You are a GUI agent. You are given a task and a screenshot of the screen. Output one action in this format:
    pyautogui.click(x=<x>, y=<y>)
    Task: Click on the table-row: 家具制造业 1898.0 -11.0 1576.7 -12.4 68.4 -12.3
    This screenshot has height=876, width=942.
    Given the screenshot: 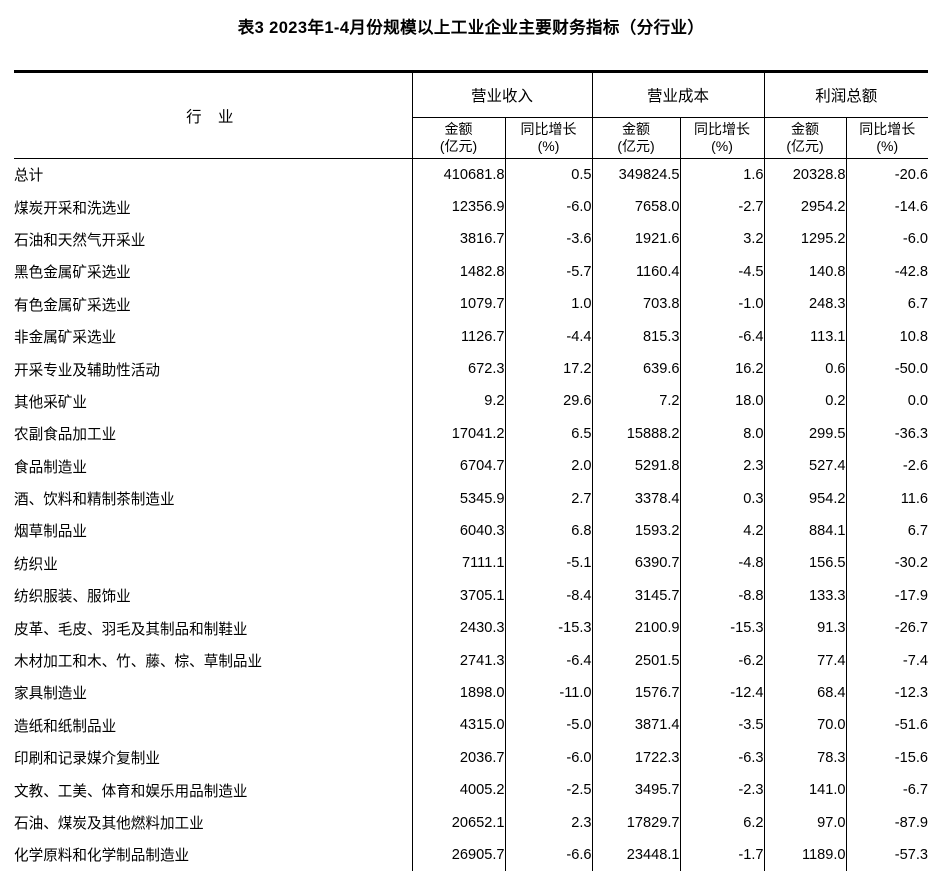 What is the action you would take?
    pyautogui.click(x=471, y=693)
    